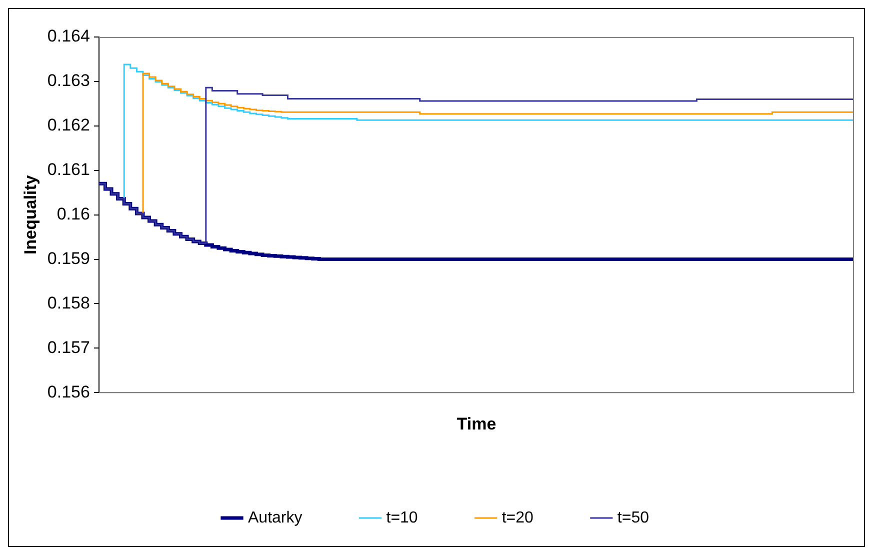 Image resolution: width=873 pixels, height=557 pixels. Describe the element at coordinates (68, 36) in the screenshot. I see `y-tick-label: 0.164` at that location.